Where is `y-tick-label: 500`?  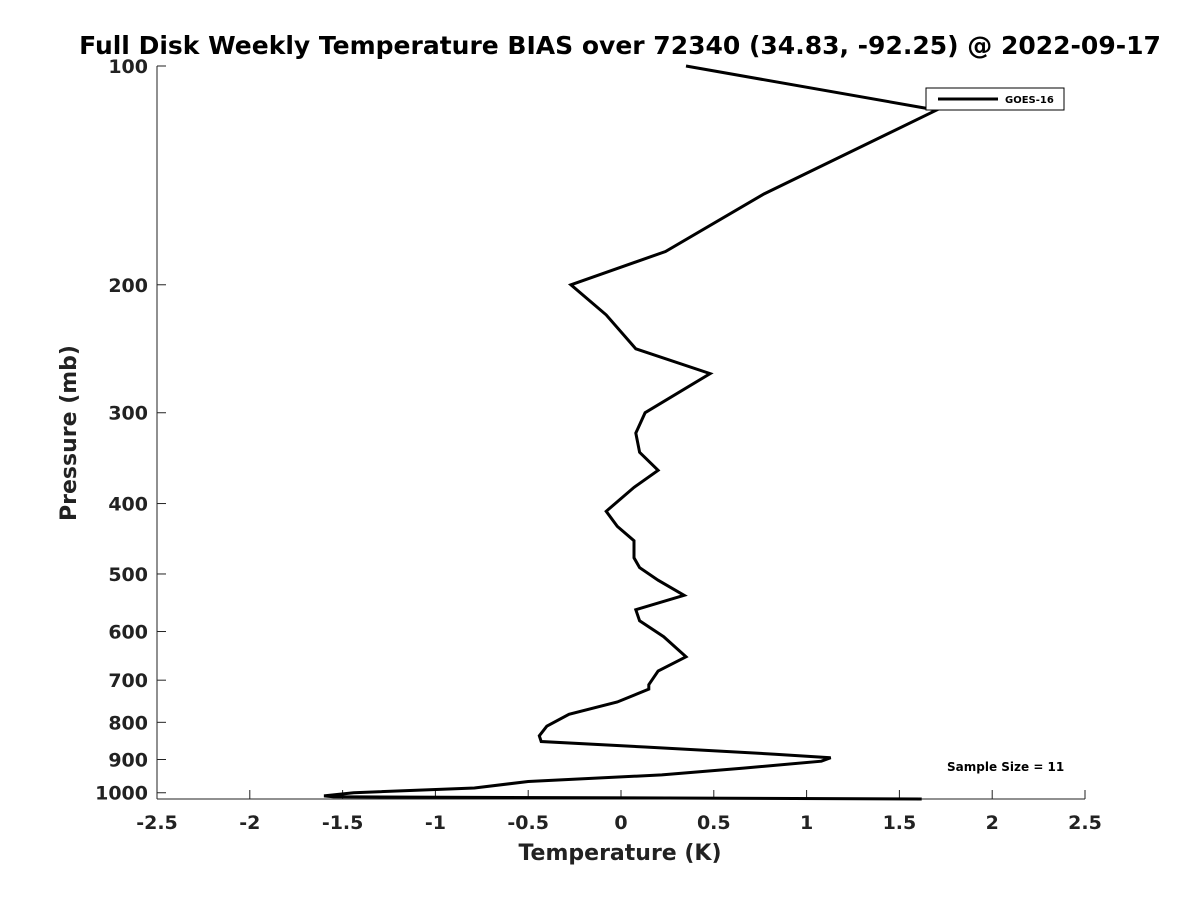
y-tick-label: 500 is located at coordinates (128, 575).